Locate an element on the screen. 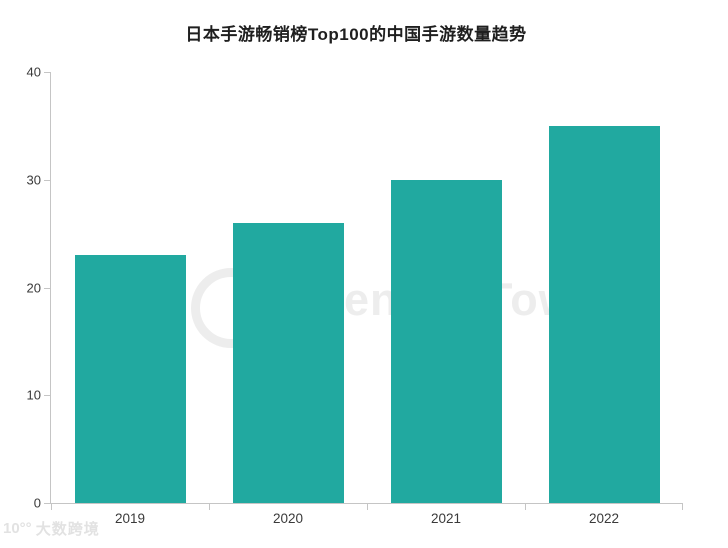 The height and width of the screenshot is (548, 728). y-tick-label: 10 is located at coordinates (33, 395).